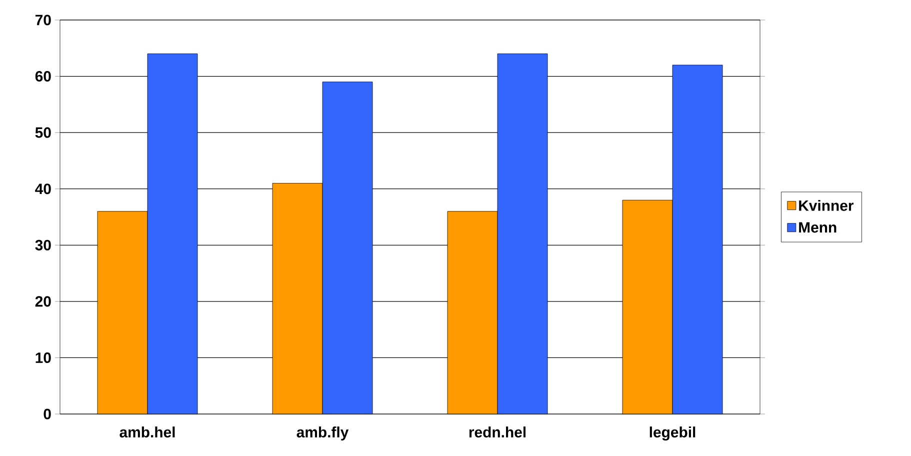  I want to click on x-tick-label: amb.hel, so click(147, 432).